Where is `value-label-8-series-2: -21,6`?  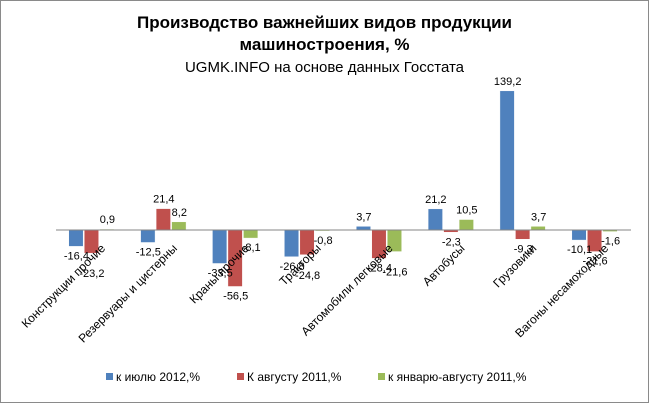 value-label-8-series-2: -21,6 is located at coordinates (595, 262).